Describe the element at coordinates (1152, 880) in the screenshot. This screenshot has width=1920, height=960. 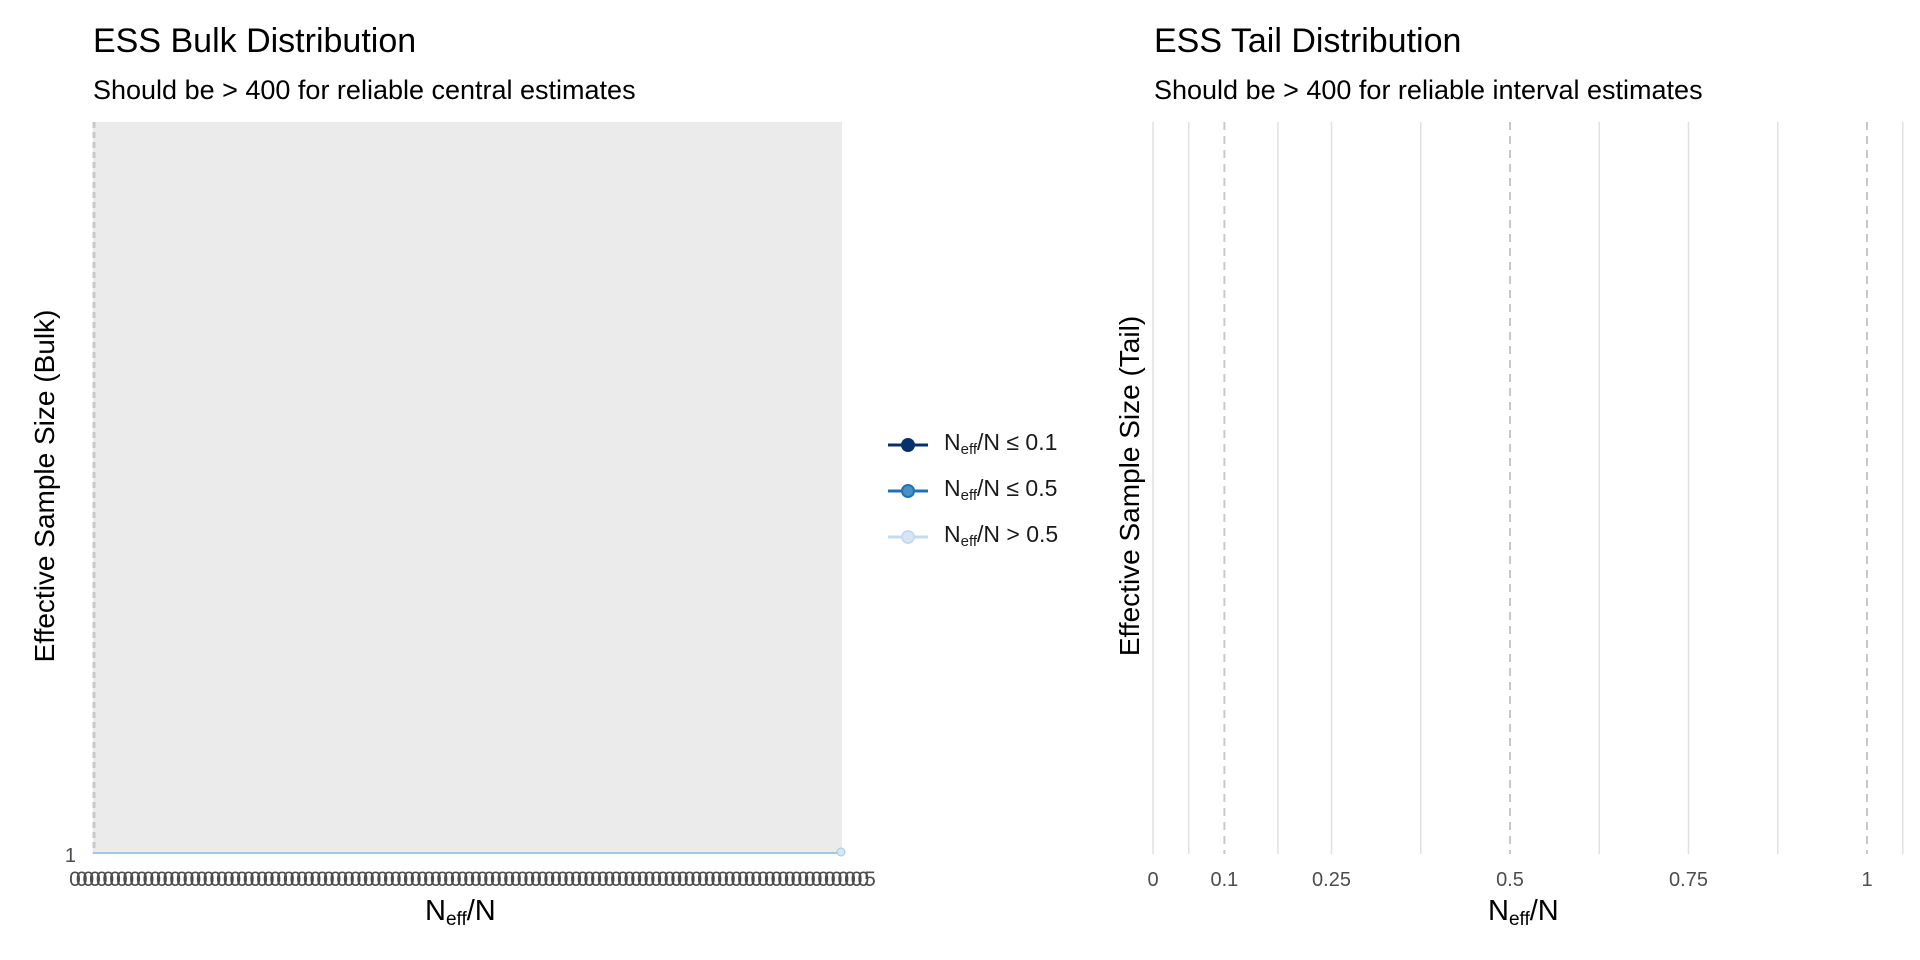
I see `right-x-tick-label: 0` at that location.